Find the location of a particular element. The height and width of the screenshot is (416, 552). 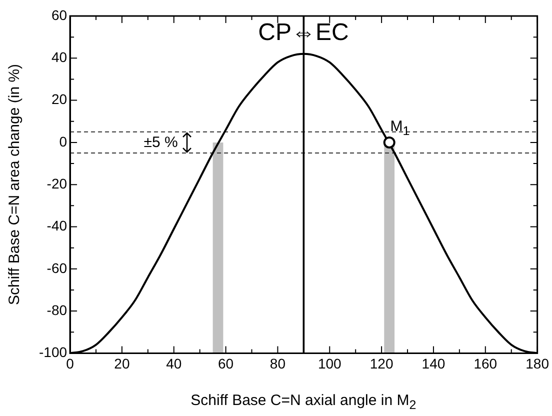

x-tick-label: 180 is located at coordinates (538, 363).